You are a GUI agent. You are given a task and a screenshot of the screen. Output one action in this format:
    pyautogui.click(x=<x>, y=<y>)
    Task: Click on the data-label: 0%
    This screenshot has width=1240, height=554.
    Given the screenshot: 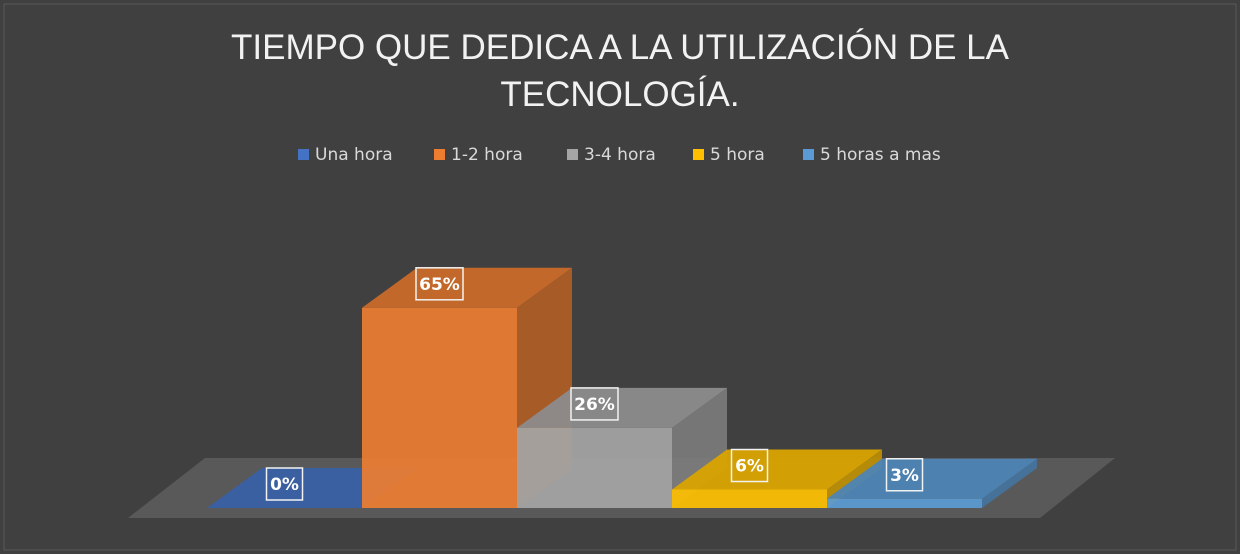 What is the action you would take?
    pyautogui.click(x=284, y=485)
    